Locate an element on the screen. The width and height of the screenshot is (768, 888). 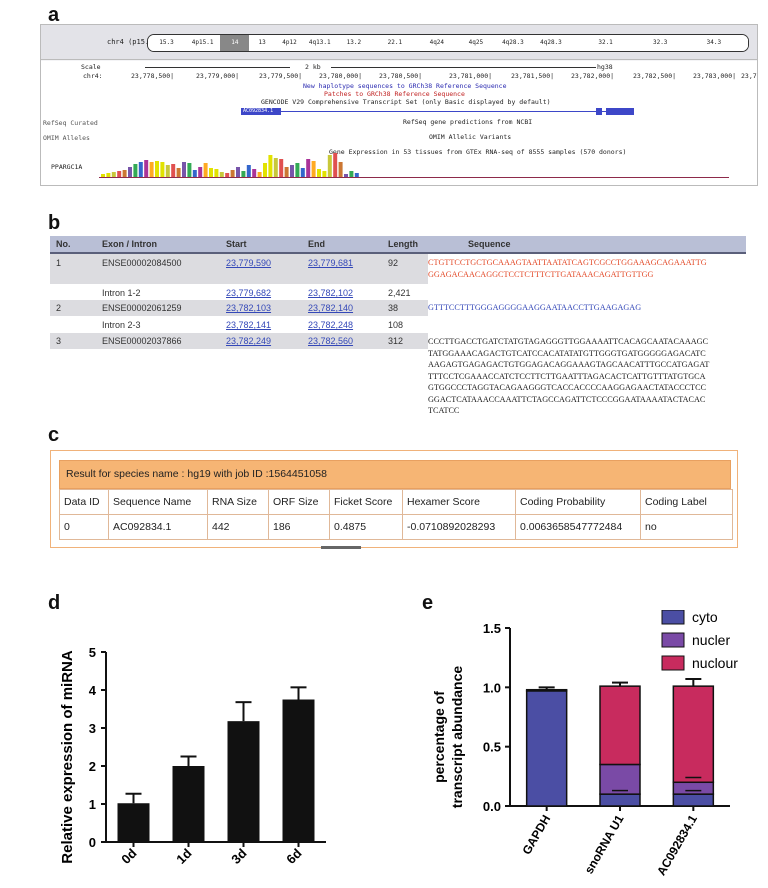
gene-name: AC092834.1 is located at coordinates (258, 111).